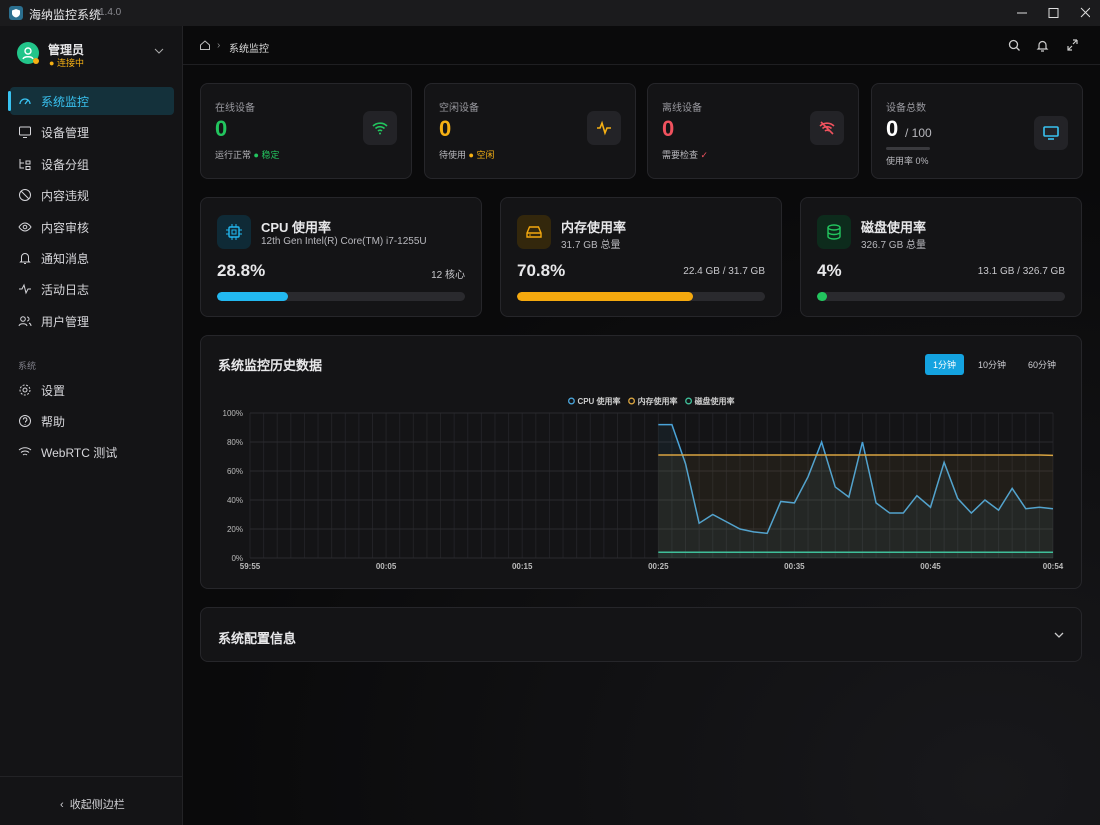 The image size is (1100, 825). What do you see at coordinates (257, 638) in the screenshot?
I see `config-title: 系统配置信息` at bounding box center [257, 638].